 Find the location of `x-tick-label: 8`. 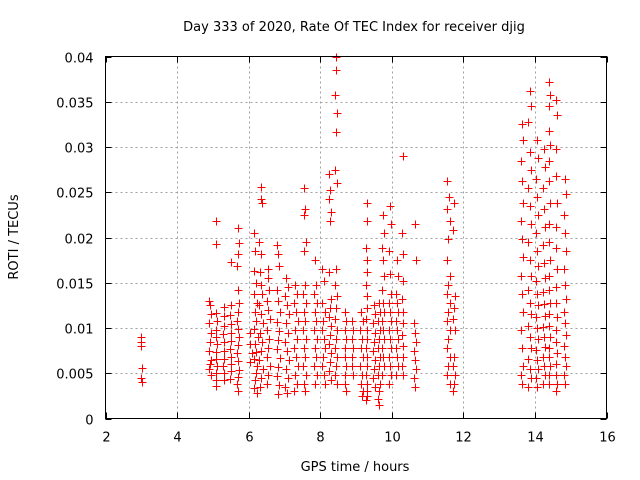

x-tick-label: 8 is located at coordinates (320, 438).